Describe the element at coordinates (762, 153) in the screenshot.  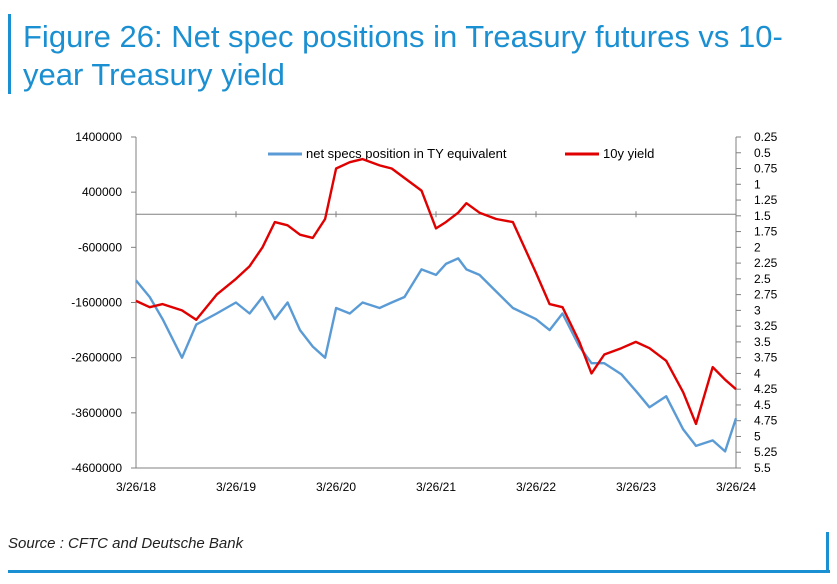
I see `right-tick-label: 0.5` at that location.